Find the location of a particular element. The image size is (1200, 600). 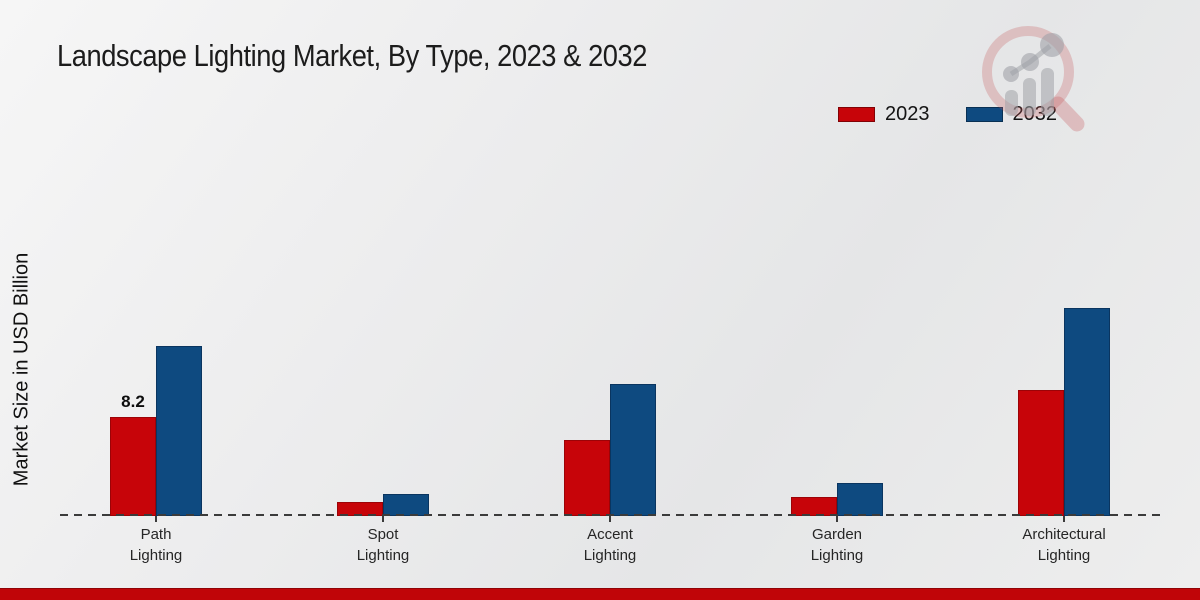

zero-baseline-dashed is located at coordinates (610, 515).